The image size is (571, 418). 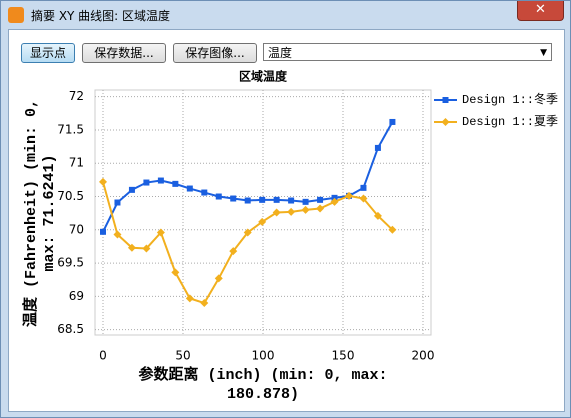 What do you see at coordinates (343, 356) in the screenshot?
I see `x-tick-label: 150` at bounding box center [343, 356].